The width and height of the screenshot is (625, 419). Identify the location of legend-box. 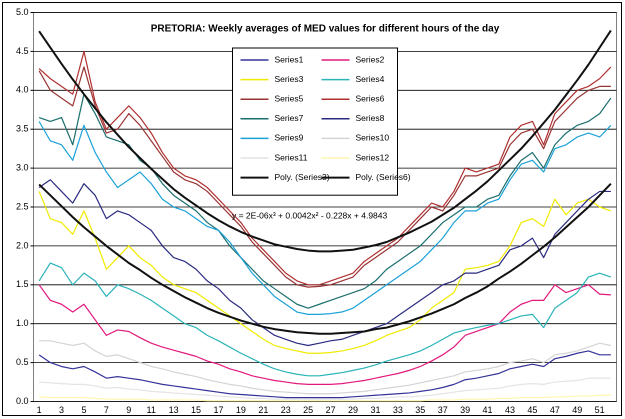
(315, 121).